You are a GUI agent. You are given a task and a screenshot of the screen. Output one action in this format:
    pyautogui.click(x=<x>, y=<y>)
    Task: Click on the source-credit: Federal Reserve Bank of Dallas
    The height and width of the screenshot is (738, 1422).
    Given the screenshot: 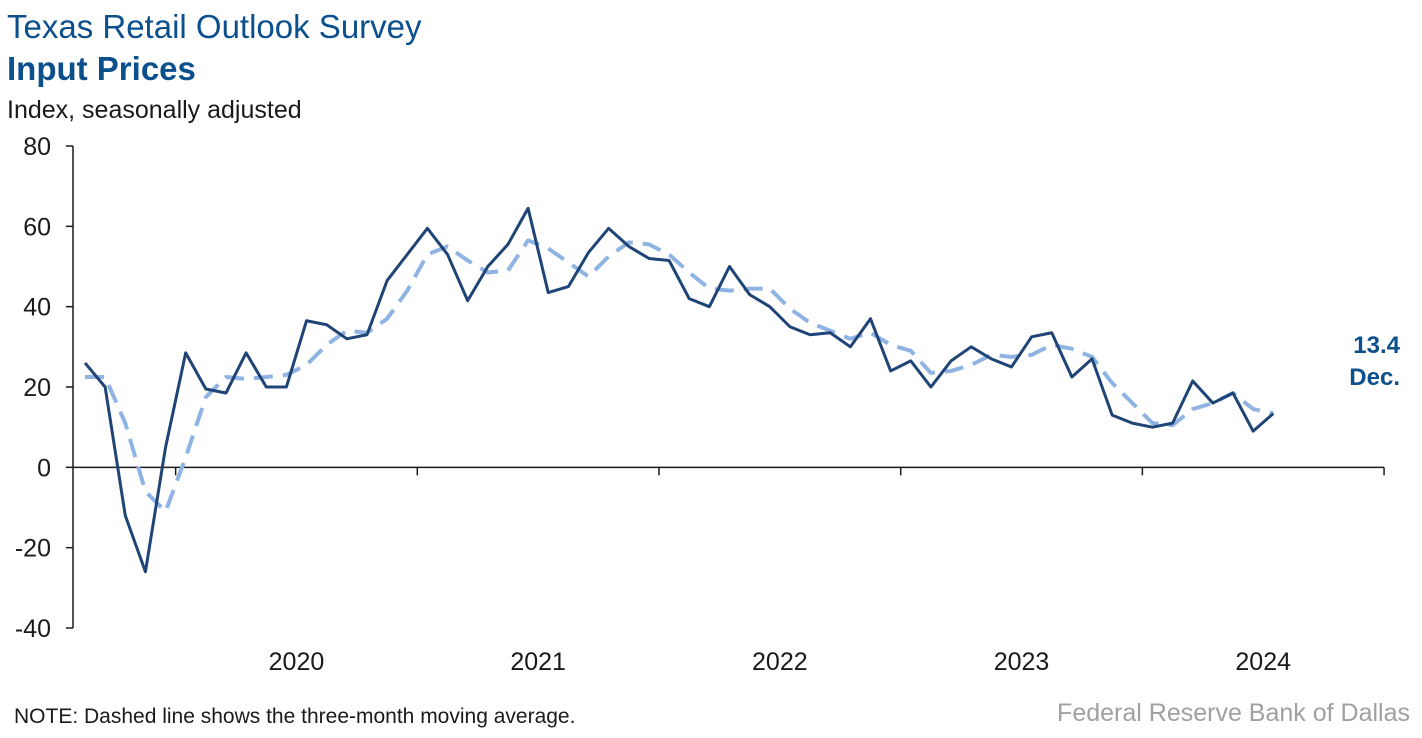 What is the action you would take?
    pyautogui.click(x=1233, y=713)
    